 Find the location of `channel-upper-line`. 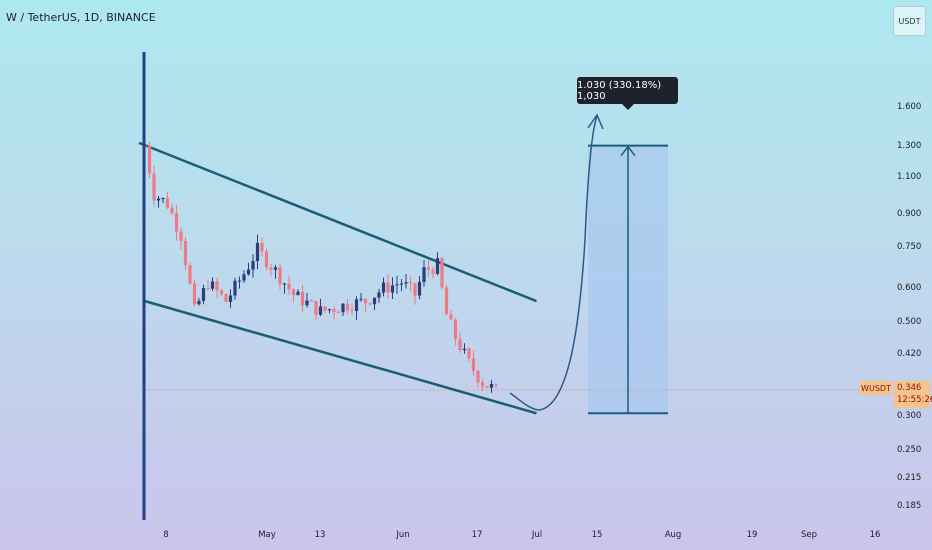

channel-upper-line is located at coordinates (337, 222).